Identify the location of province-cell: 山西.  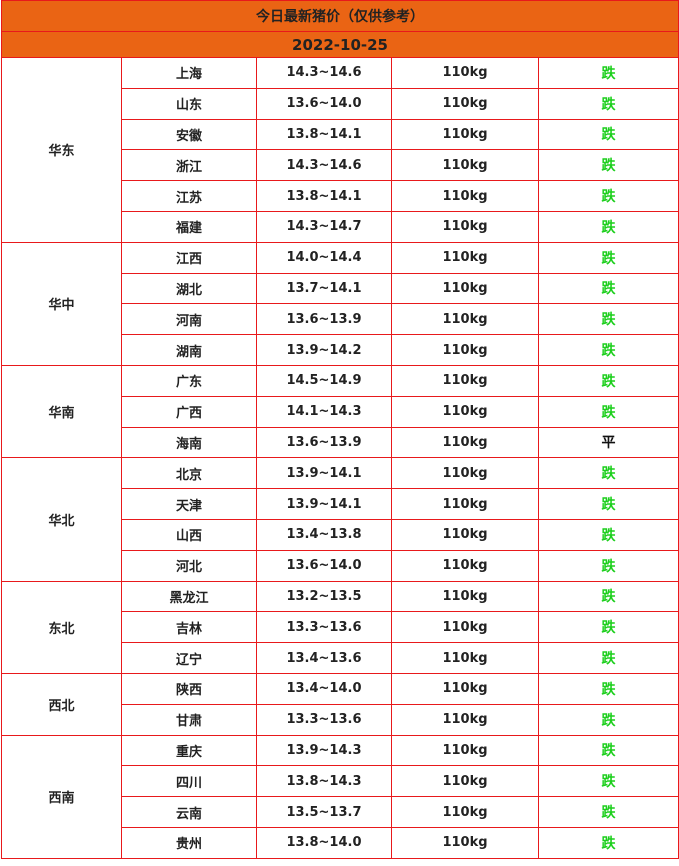
(189, 534).